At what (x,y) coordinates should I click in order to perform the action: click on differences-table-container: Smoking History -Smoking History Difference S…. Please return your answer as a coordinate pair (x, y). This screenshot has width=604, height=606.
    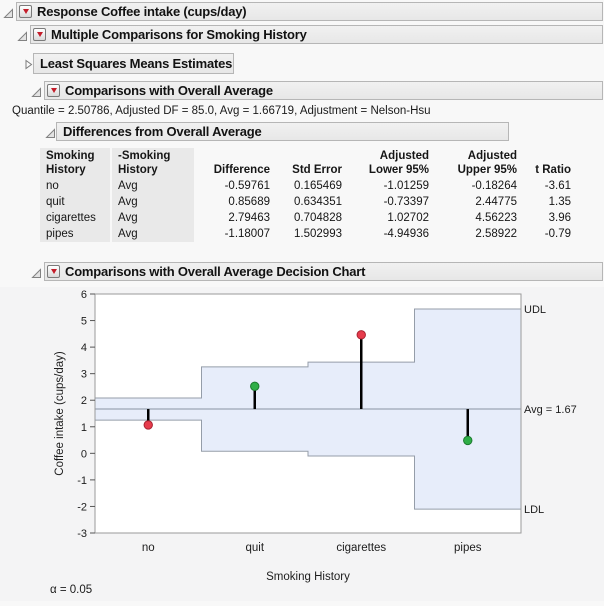
    Looking at the image, I should click on (309, 195).